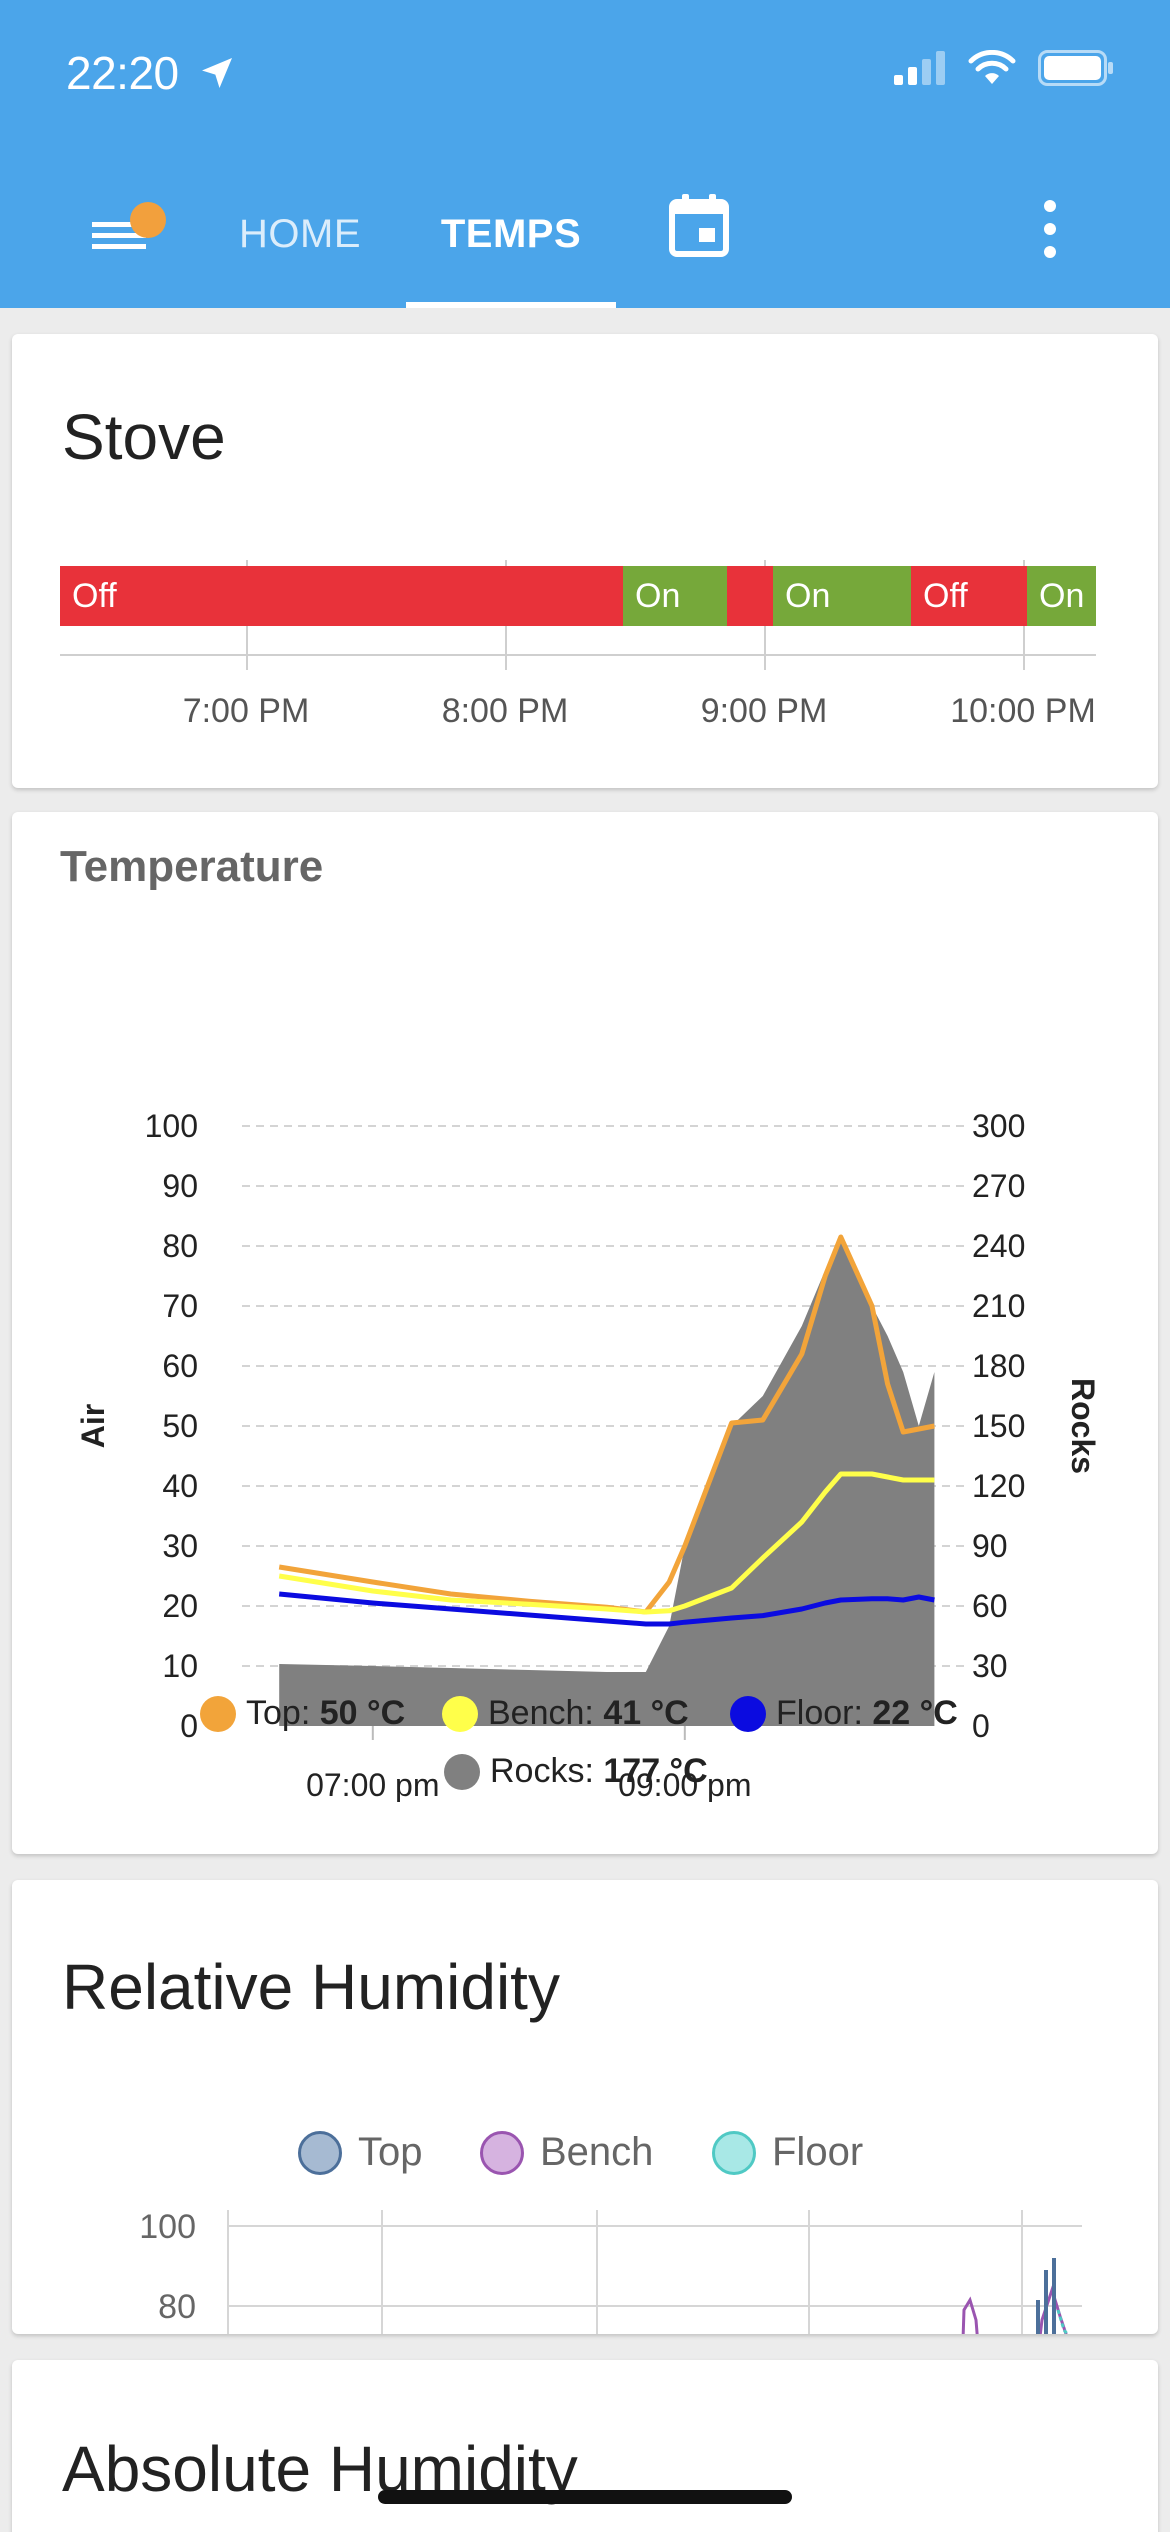 This screenshot has height=2532, width=1170. I want to click on rh-legend-swatch-floor, so click(734, 2152).